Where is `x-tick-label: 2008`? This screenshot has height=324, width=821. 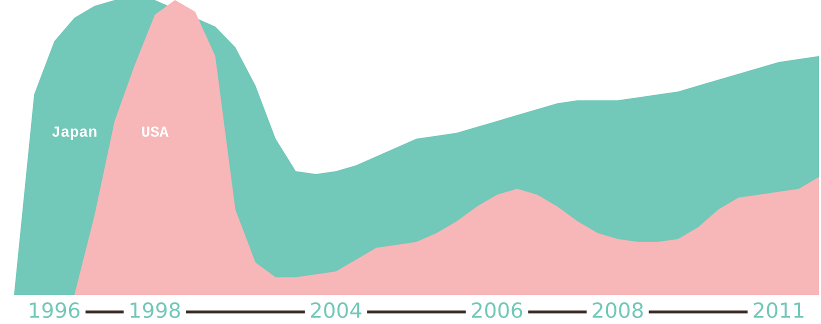 x-tick-label: 2008 is located at coordinates (617, 310).